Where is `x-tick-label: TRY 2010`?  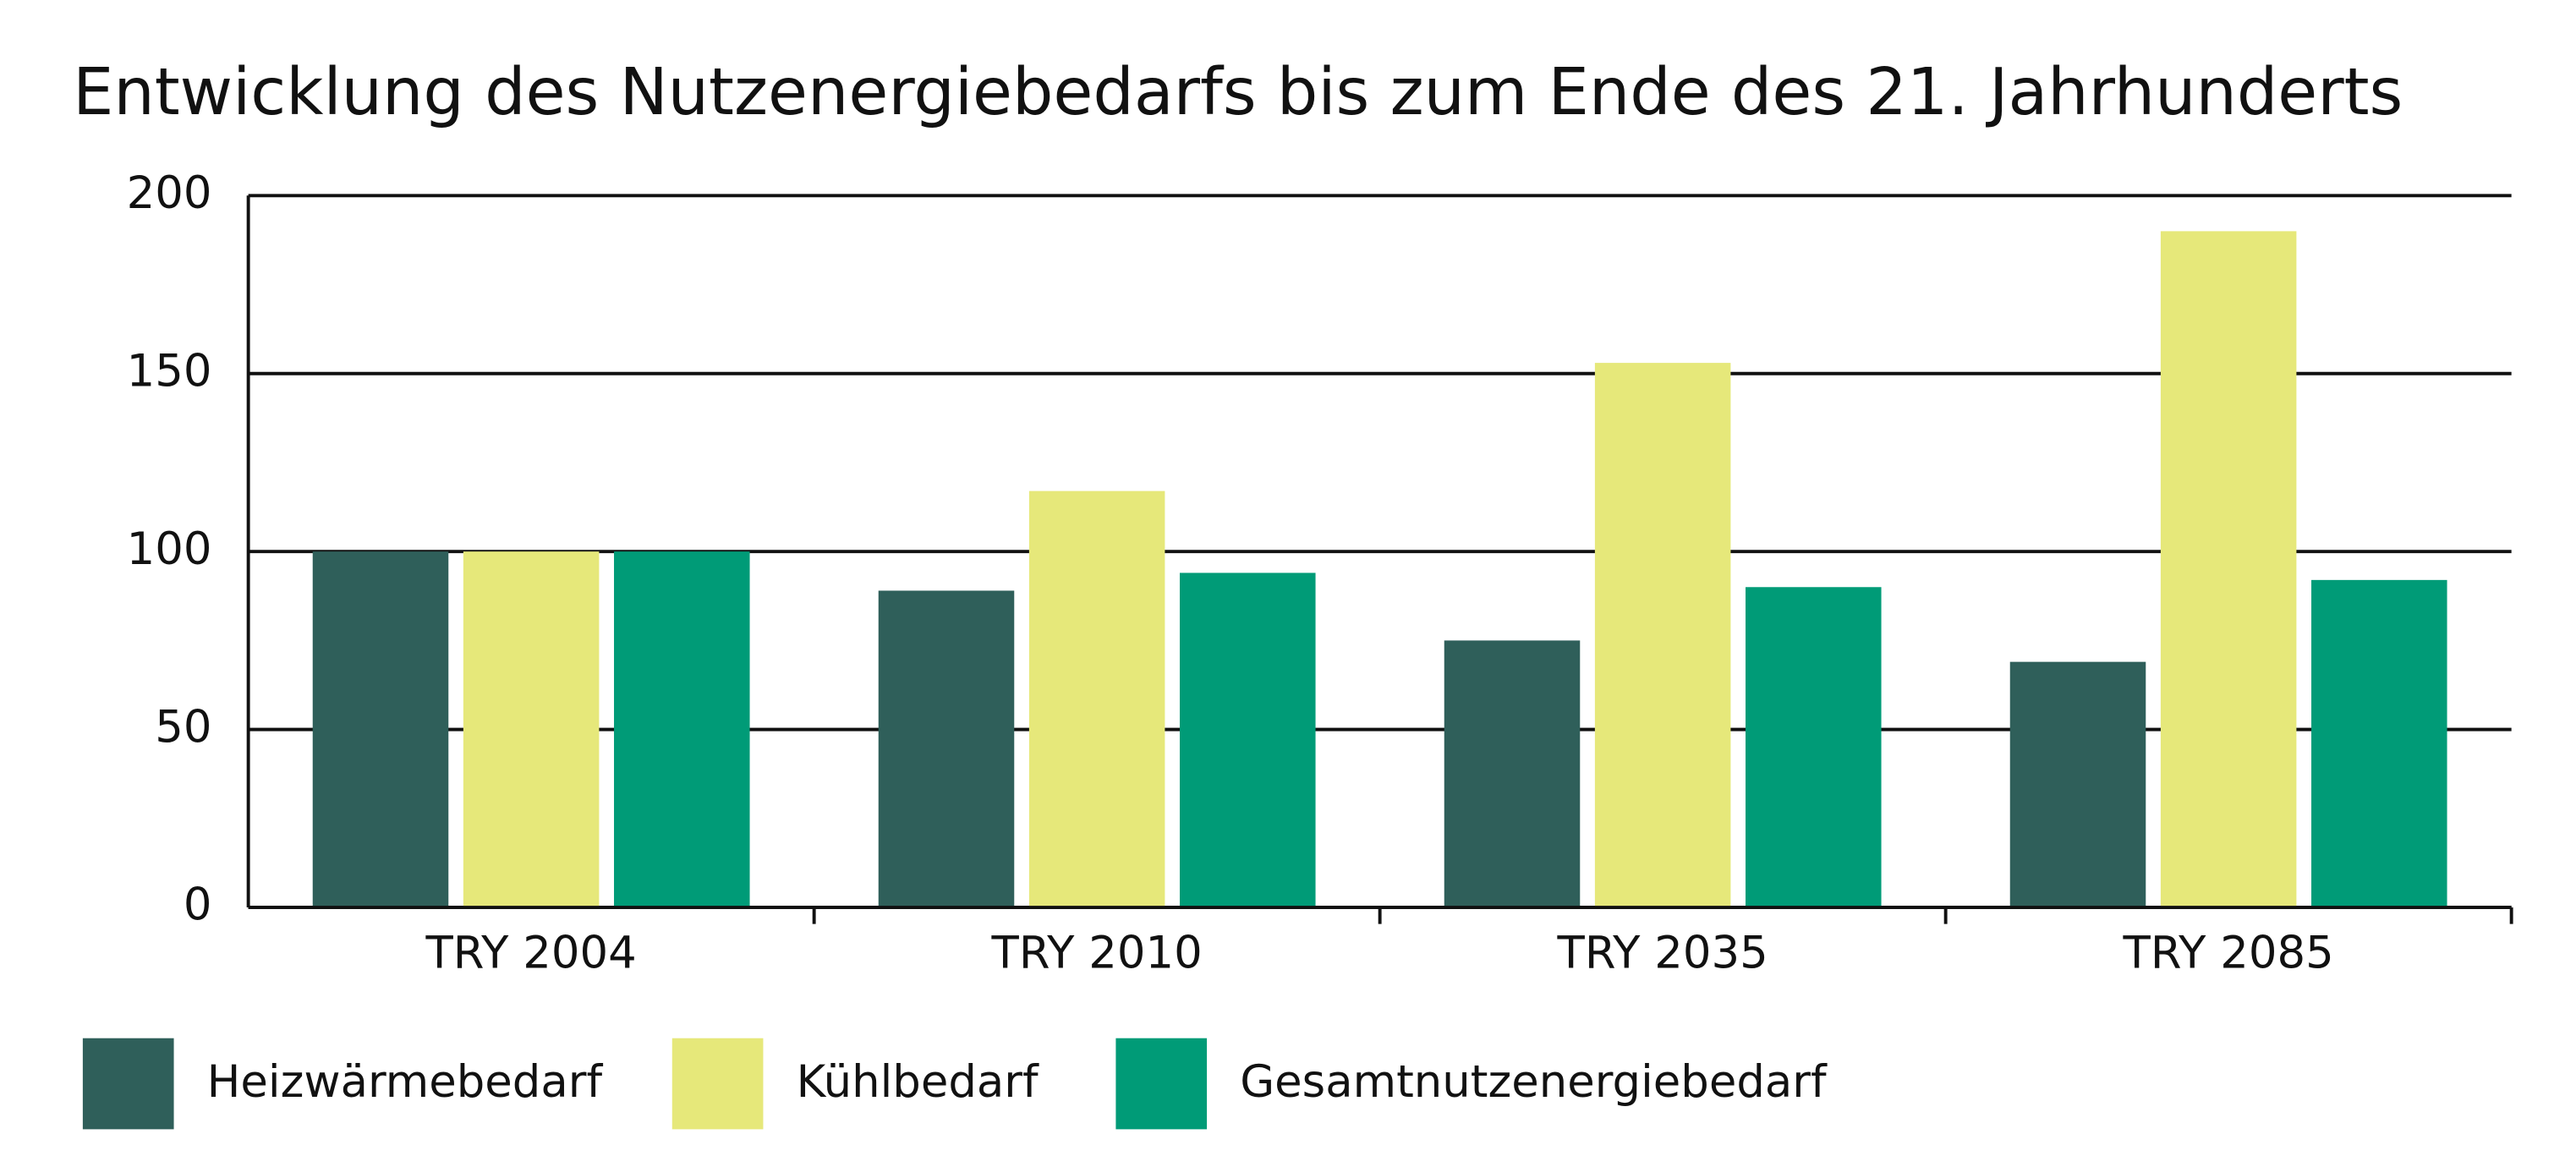
x-tick-label: TRY 2010 is located at coordinates (1097, 952).